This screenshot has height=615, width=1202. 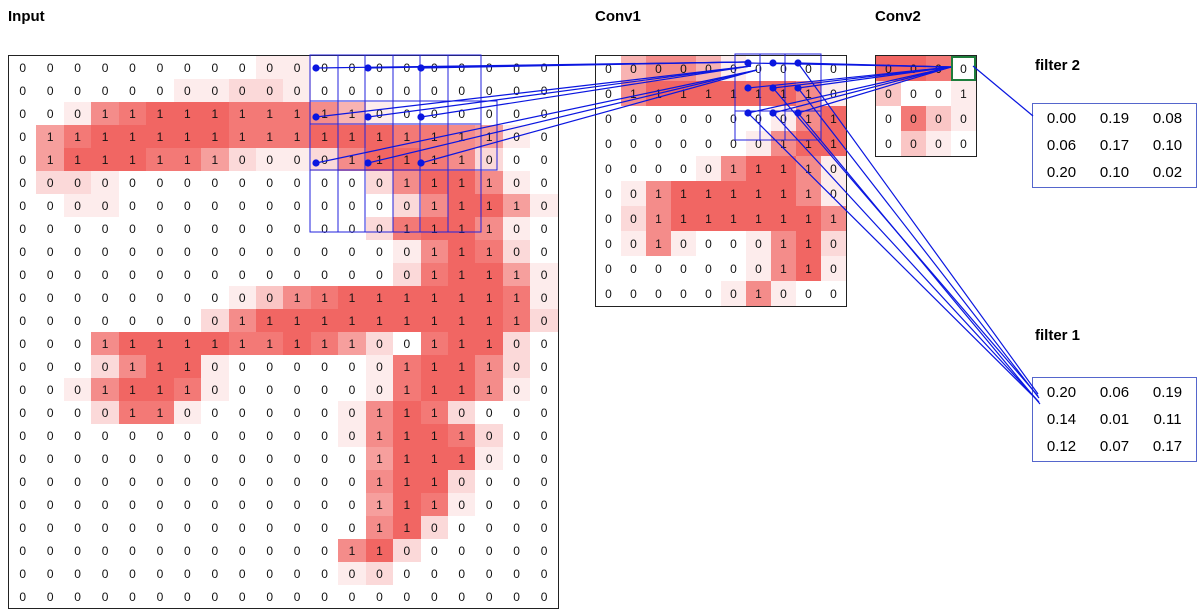 I want to click on filter1-weight: 0.06, so click(x=1114, y=392).